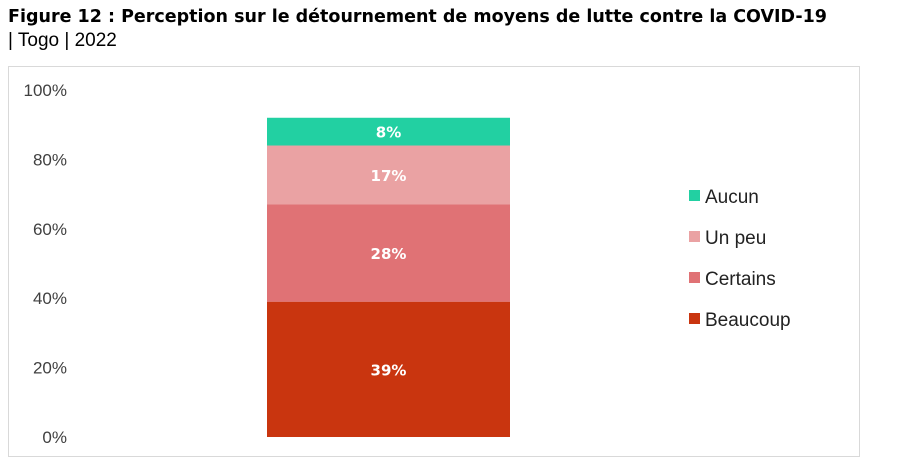 This screenshot has height=463, width=901. I want to click on y-tick-label: 80%, so click(50, 159).